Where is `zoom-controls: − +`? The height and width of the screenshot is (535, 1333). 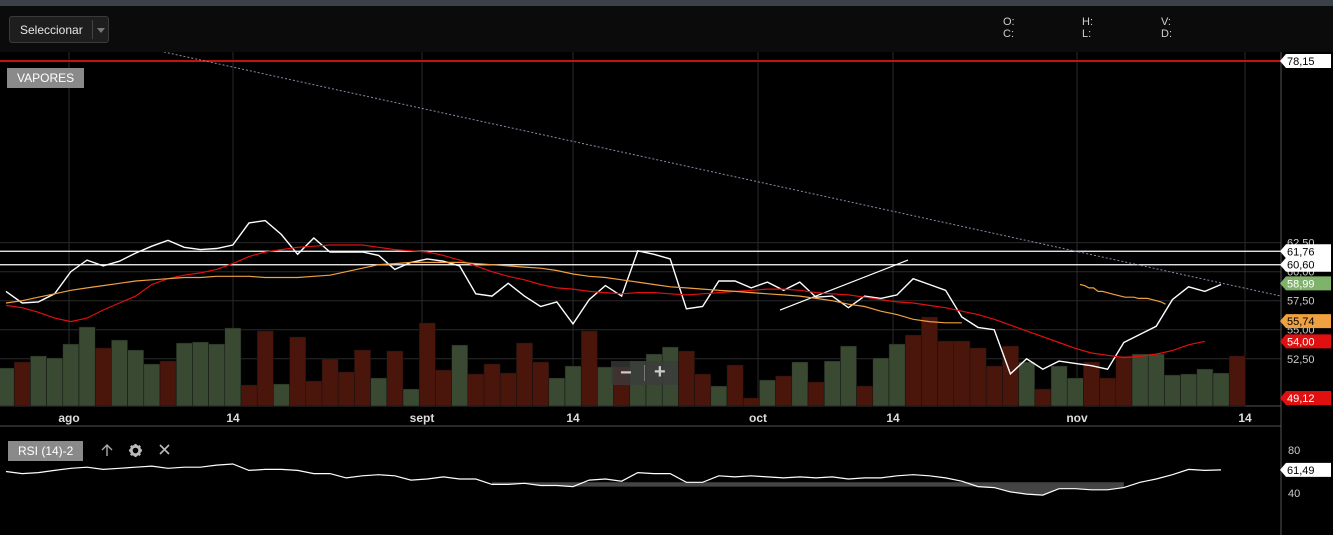
zoom-controls: − + is located at coordinates (644, 373).